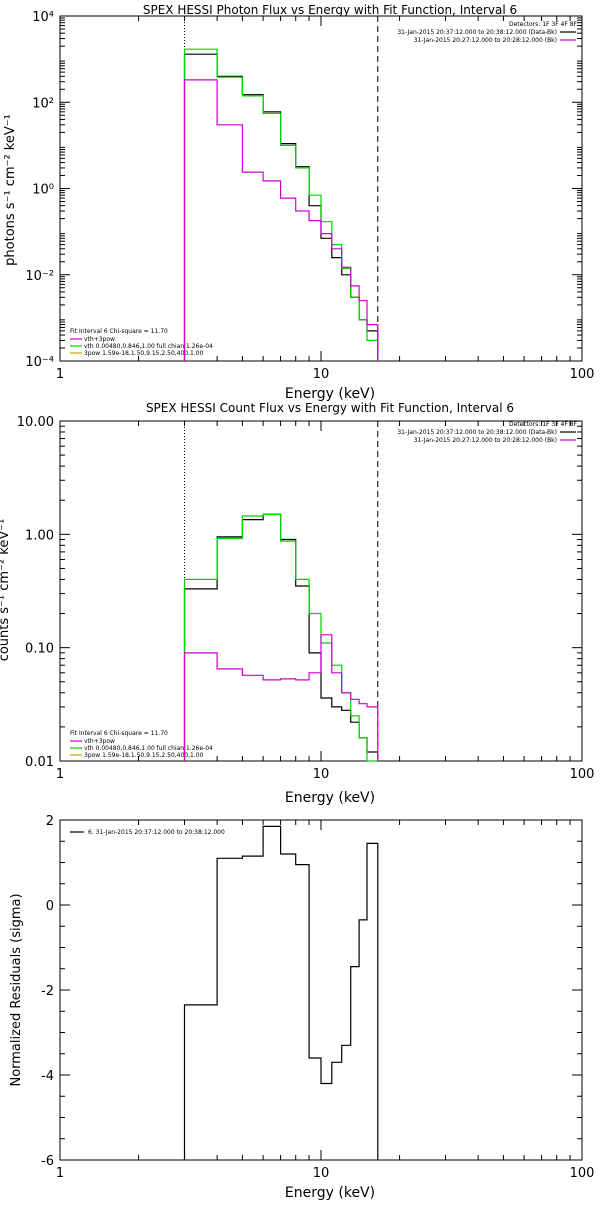  I want to click on y-tick-label: 10⁴, so click(43, 17).